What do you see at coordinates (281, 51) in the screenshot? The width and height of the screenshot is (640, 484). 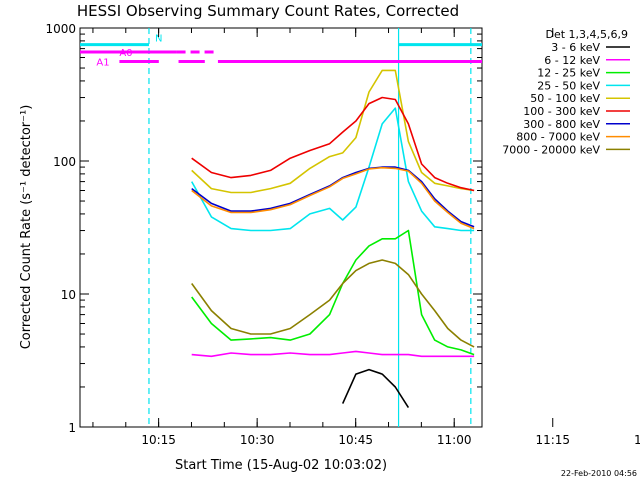 I see `status-flags: N A0 A1` at bounding box center [281, 51].